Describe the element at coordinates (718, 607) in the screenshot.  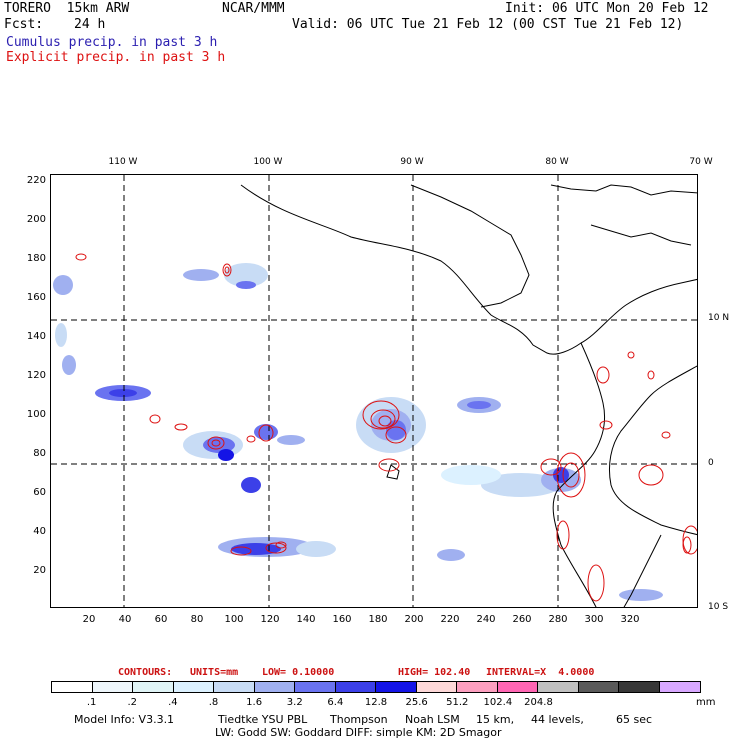
I see `lat-label-10s: 10 S` at that location.